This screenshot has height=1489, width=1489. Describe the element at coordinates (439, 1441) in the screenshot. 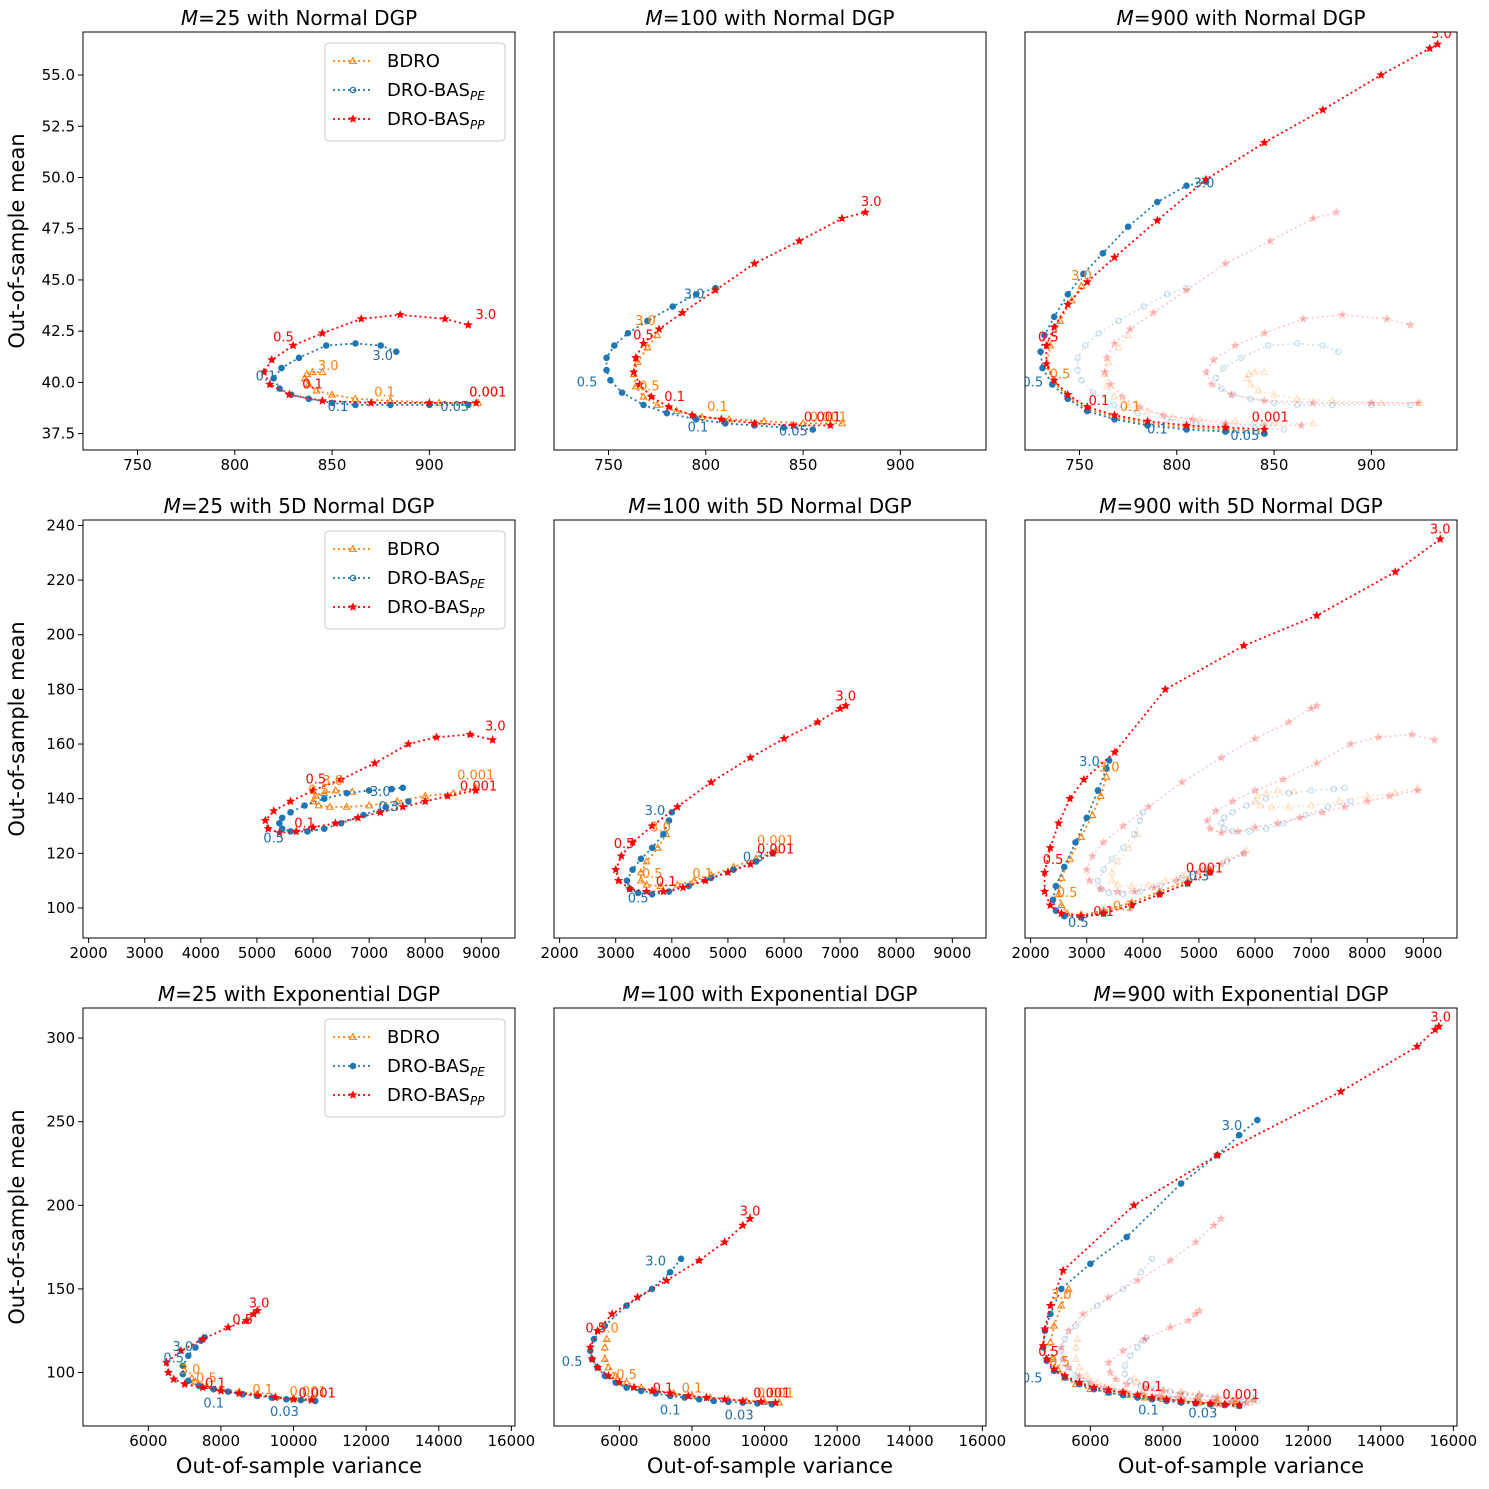

I see `x-tick-label: 14000` at that location.